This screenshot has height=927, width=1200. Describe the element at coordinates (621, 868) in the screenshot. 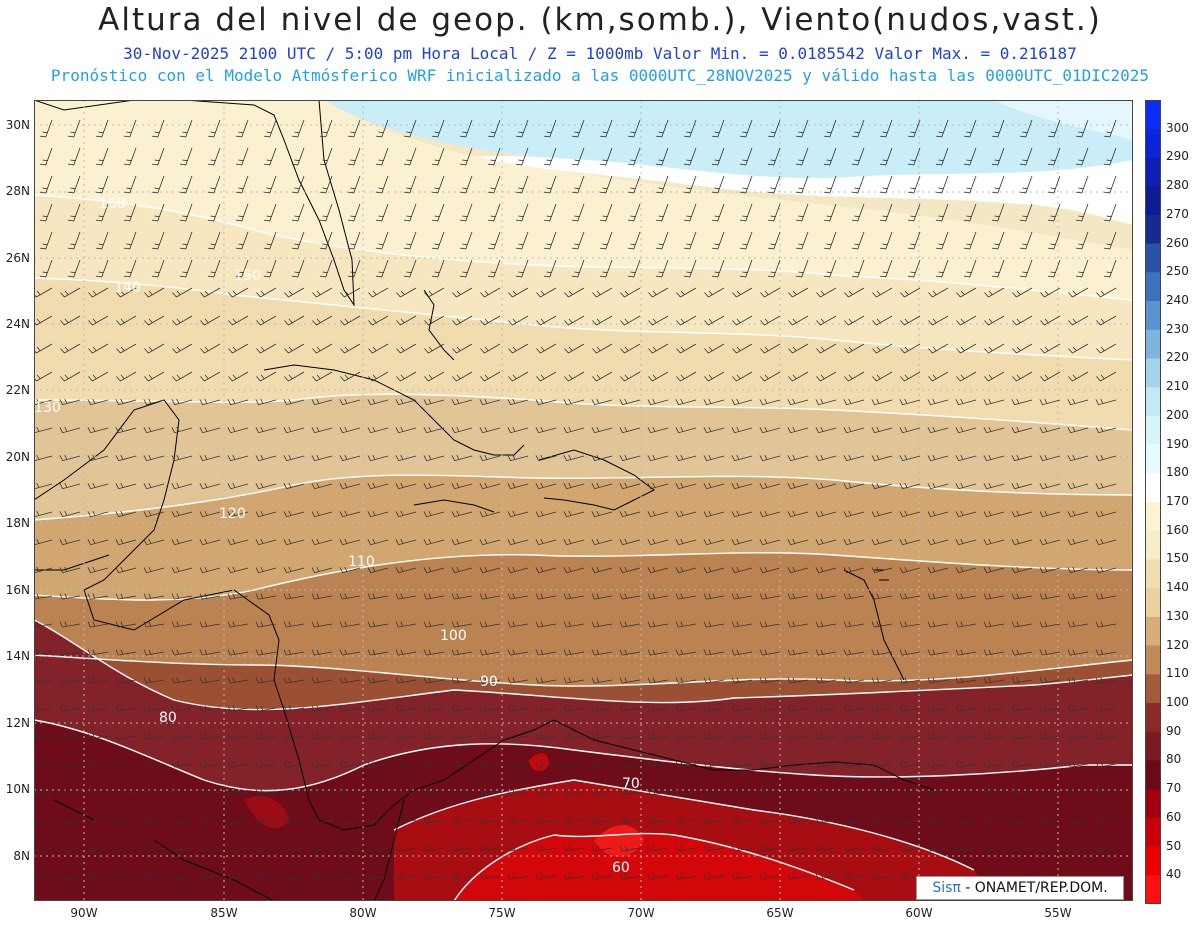

I see `contour-label-60: 60` at that location.